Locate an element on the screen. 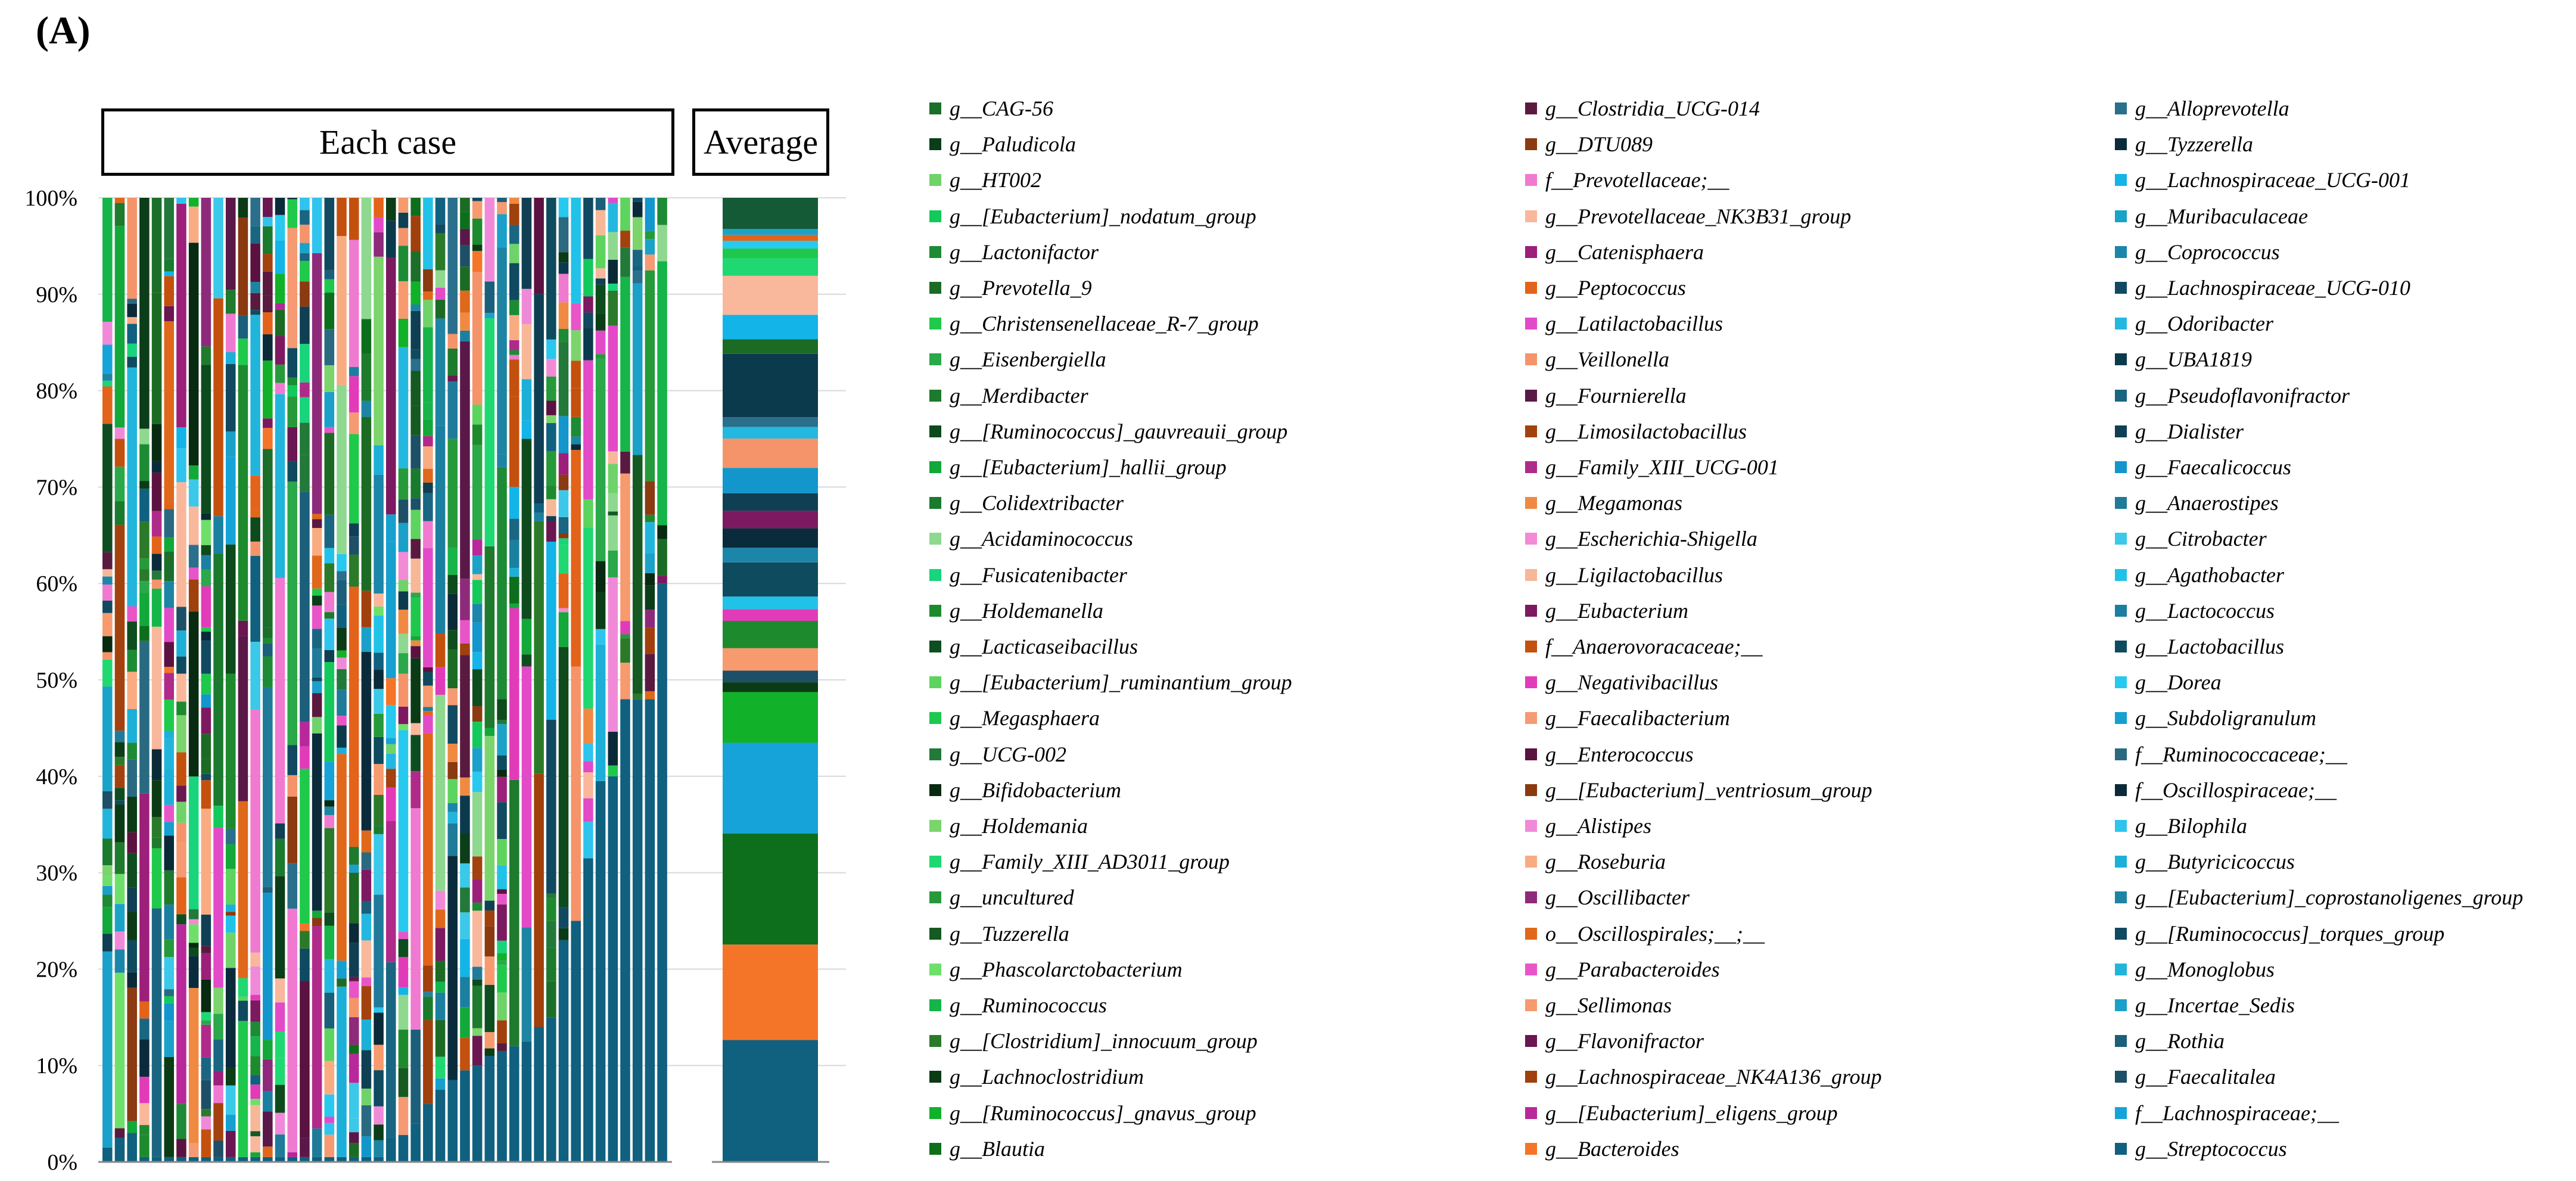 Image resolution: width=2576 pixels, height=1181 pixels. legend-label: g__[Ruminococcus]_gnavus_group is located at coordinates (1103, 1113).